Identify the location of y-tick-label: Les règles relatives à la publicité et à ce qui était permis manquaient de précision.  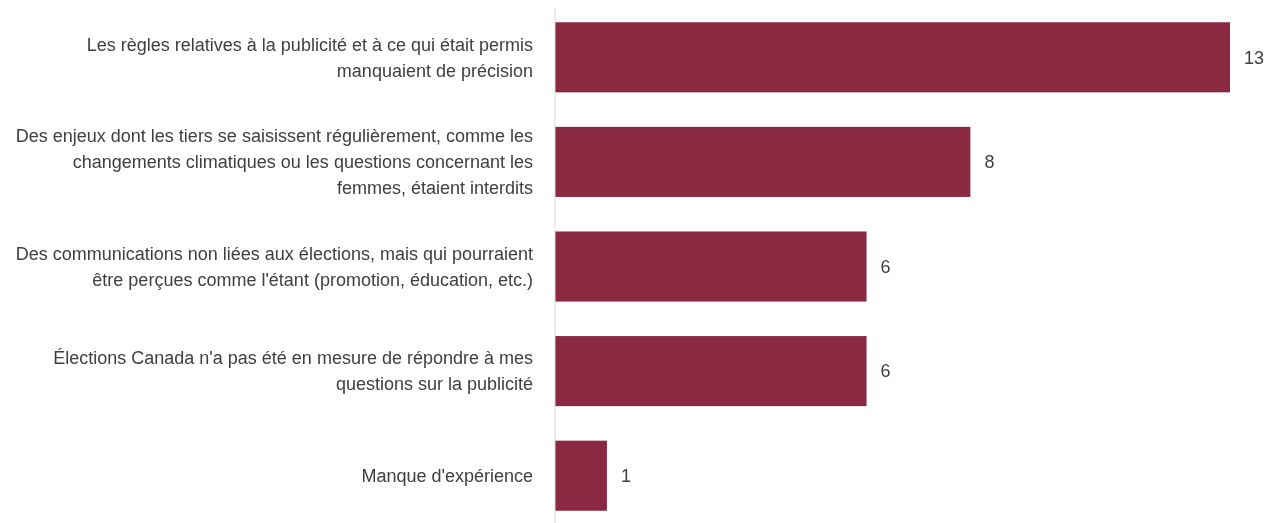
(309, 57).